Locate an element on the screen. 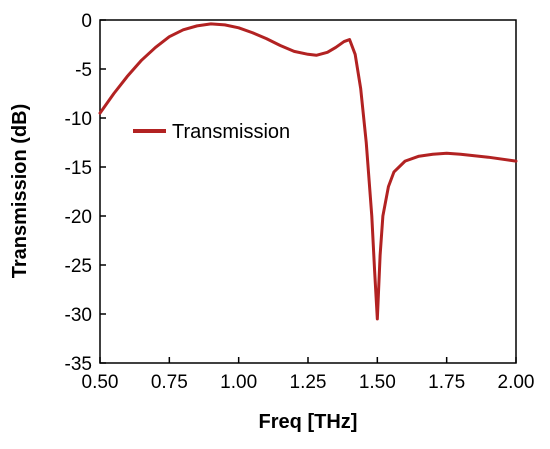  x-axis-ticks: 0.50 0.75 1.00 1.25 1.50 1.75 2.00 is located at coordinates (308, 375).